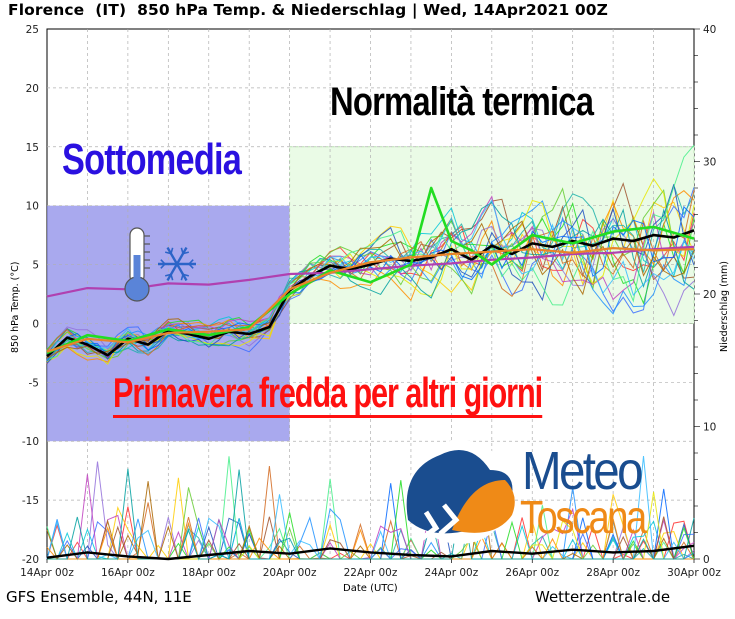 The width and height of the screenshot is (735, 619). Describe the element at coordinates (483, 506) in the screenshot. I see `logo-sun` at that location.